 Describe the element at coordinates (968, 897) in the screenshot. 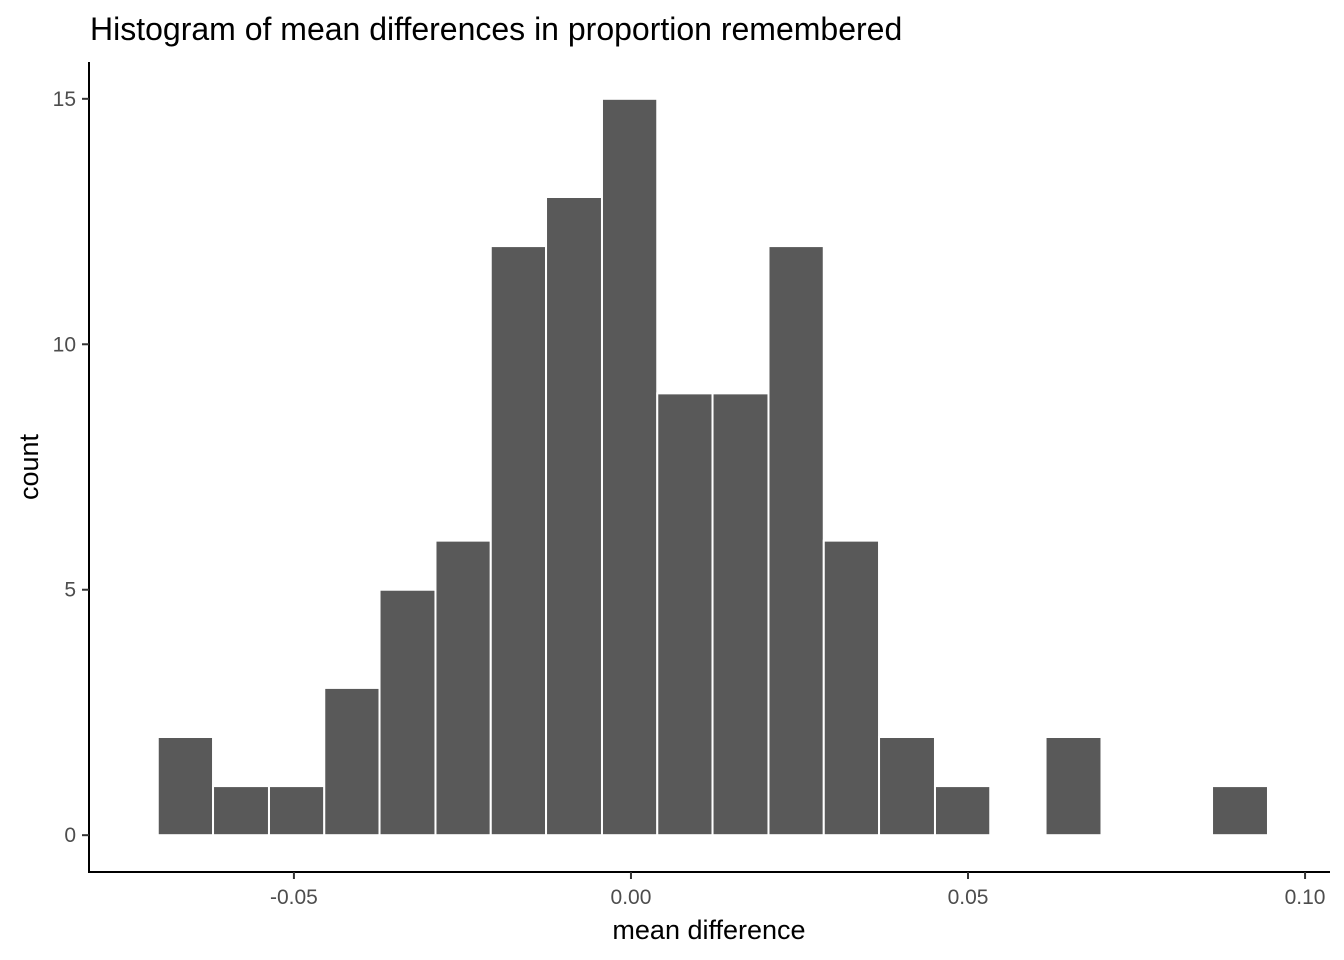

I see `x-tick-label: 0.05` at that location.